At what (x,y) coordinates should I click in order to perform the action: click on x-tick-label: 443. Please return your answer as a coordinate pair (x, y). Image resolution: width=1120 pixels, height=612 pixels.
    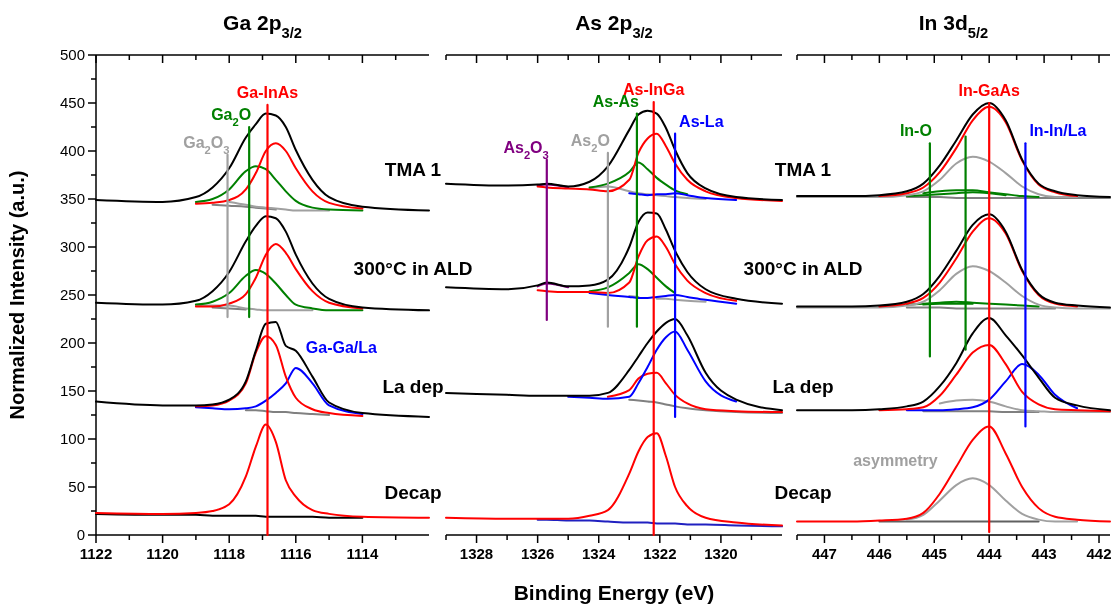
    Looking at the image, I should click on (1044, 553).